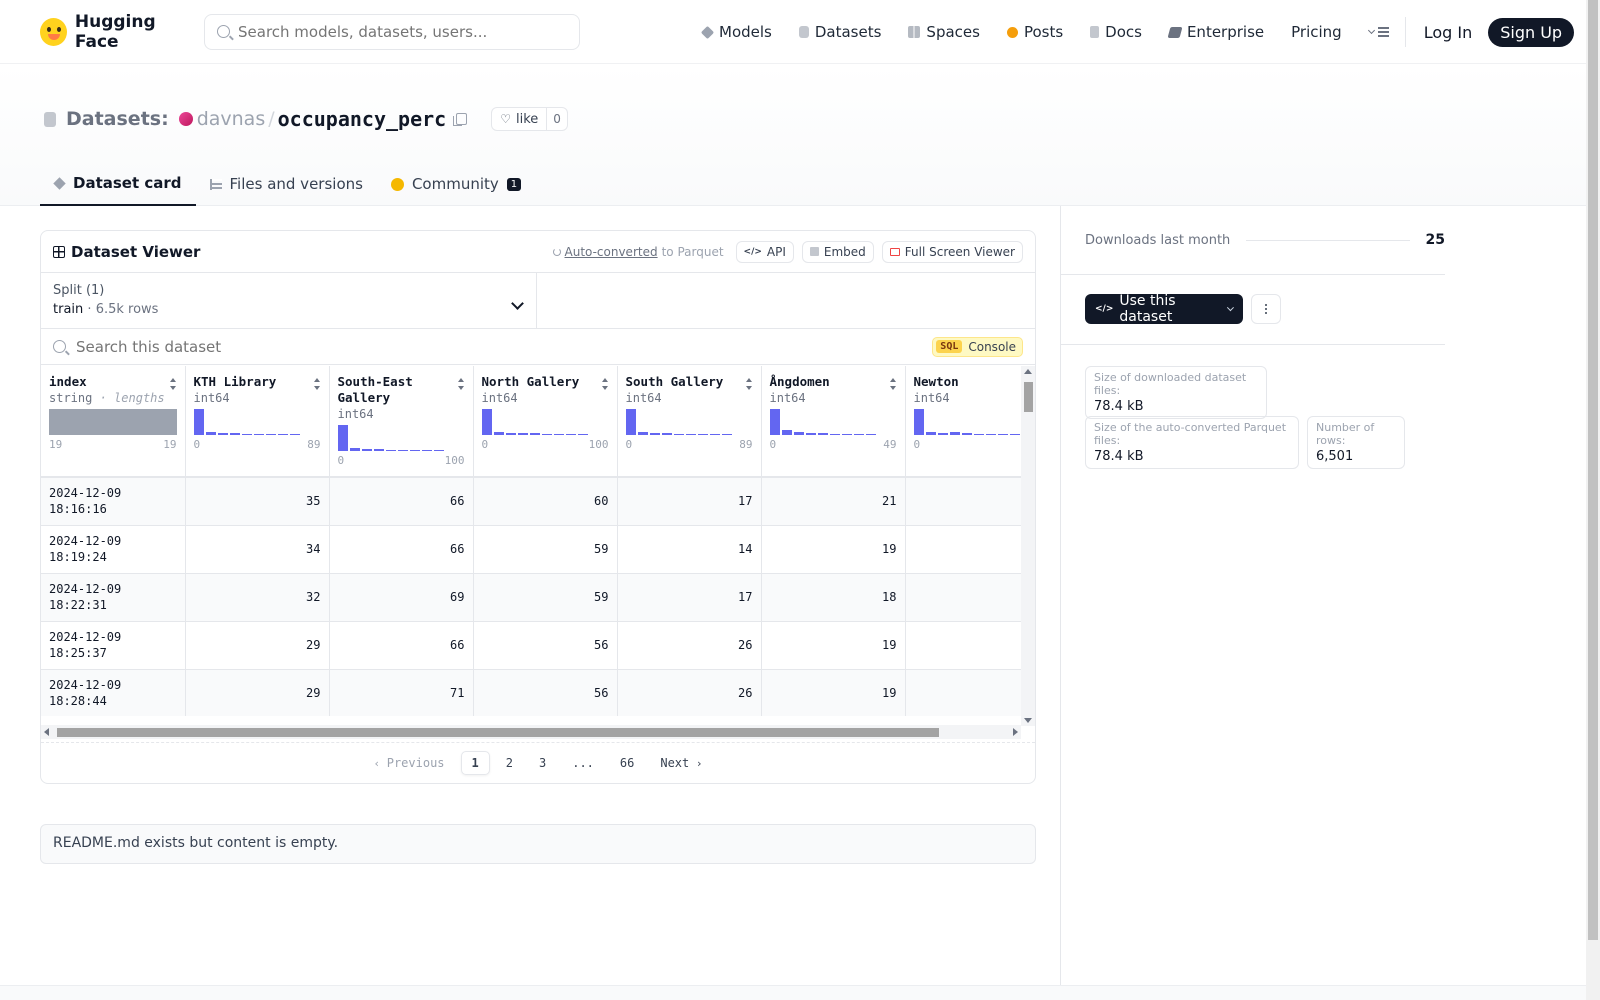 This screenshot has width=1600, height=1000. What do you see at coordinates (257, 597) in the screenshot?
I see `value-cell: 32` at bounding box center [257, 597].